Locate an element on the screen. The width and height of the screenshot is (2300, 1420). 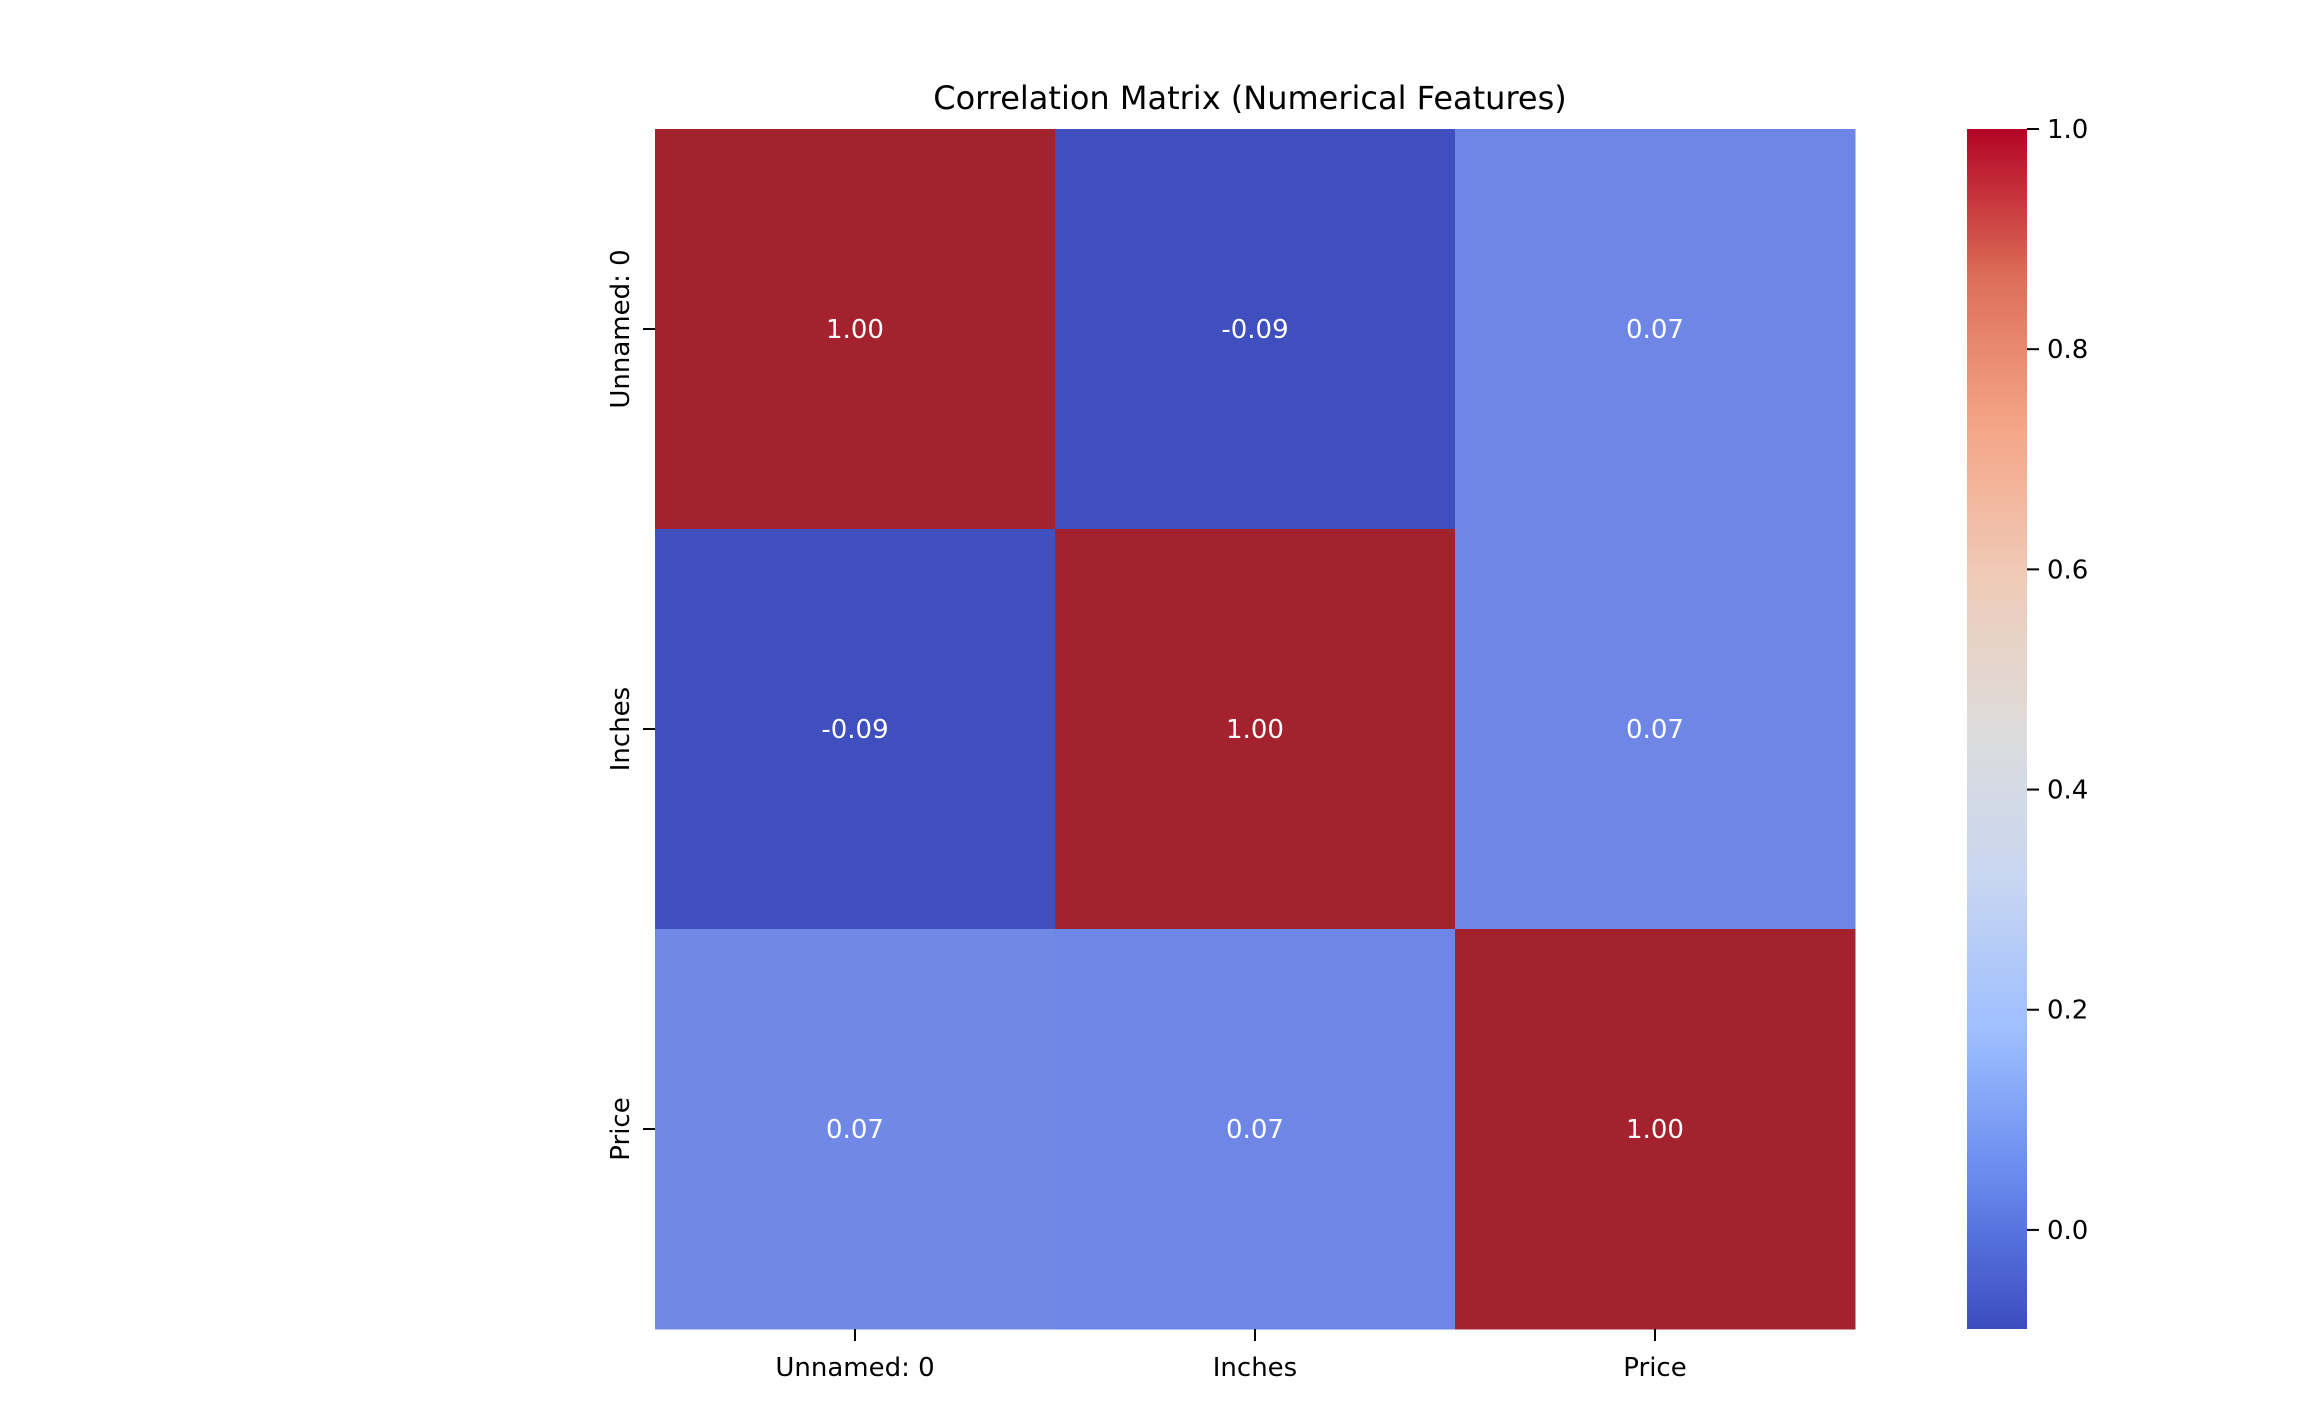
colorbar-gradient is located at coordinates (1997, 729).